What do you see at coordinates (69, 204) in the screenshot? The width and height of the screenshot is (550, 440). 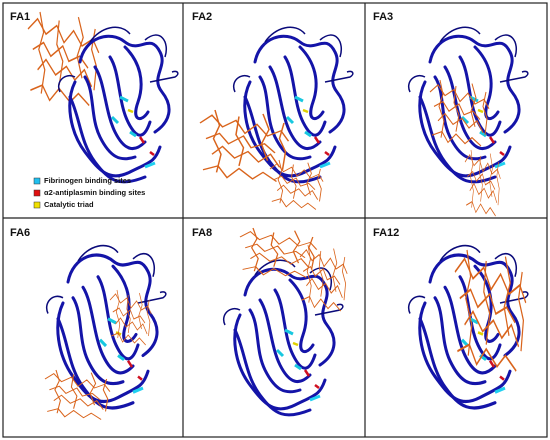 I see `legend-label: Catalytic triad` at bounding box center [69, 204].